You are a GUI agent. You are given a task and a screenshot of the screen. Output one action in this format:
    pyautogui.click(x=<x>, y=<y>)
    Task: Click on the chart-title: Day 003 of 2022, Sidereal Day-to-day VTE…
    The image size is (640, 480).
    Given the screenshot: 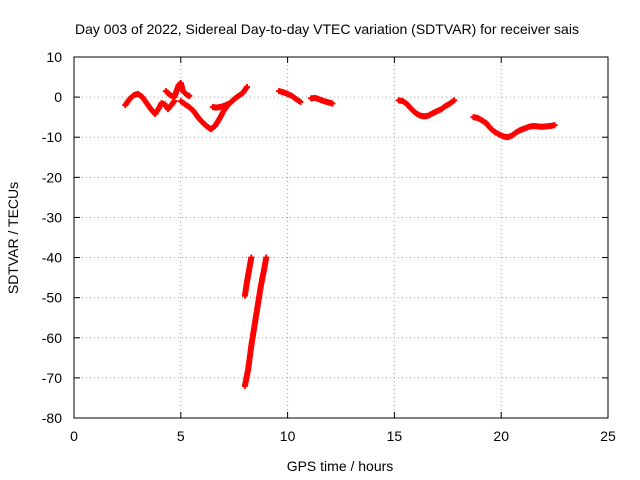 What is the action you would take?
    pyautogui.click(x=327, y=29)
    